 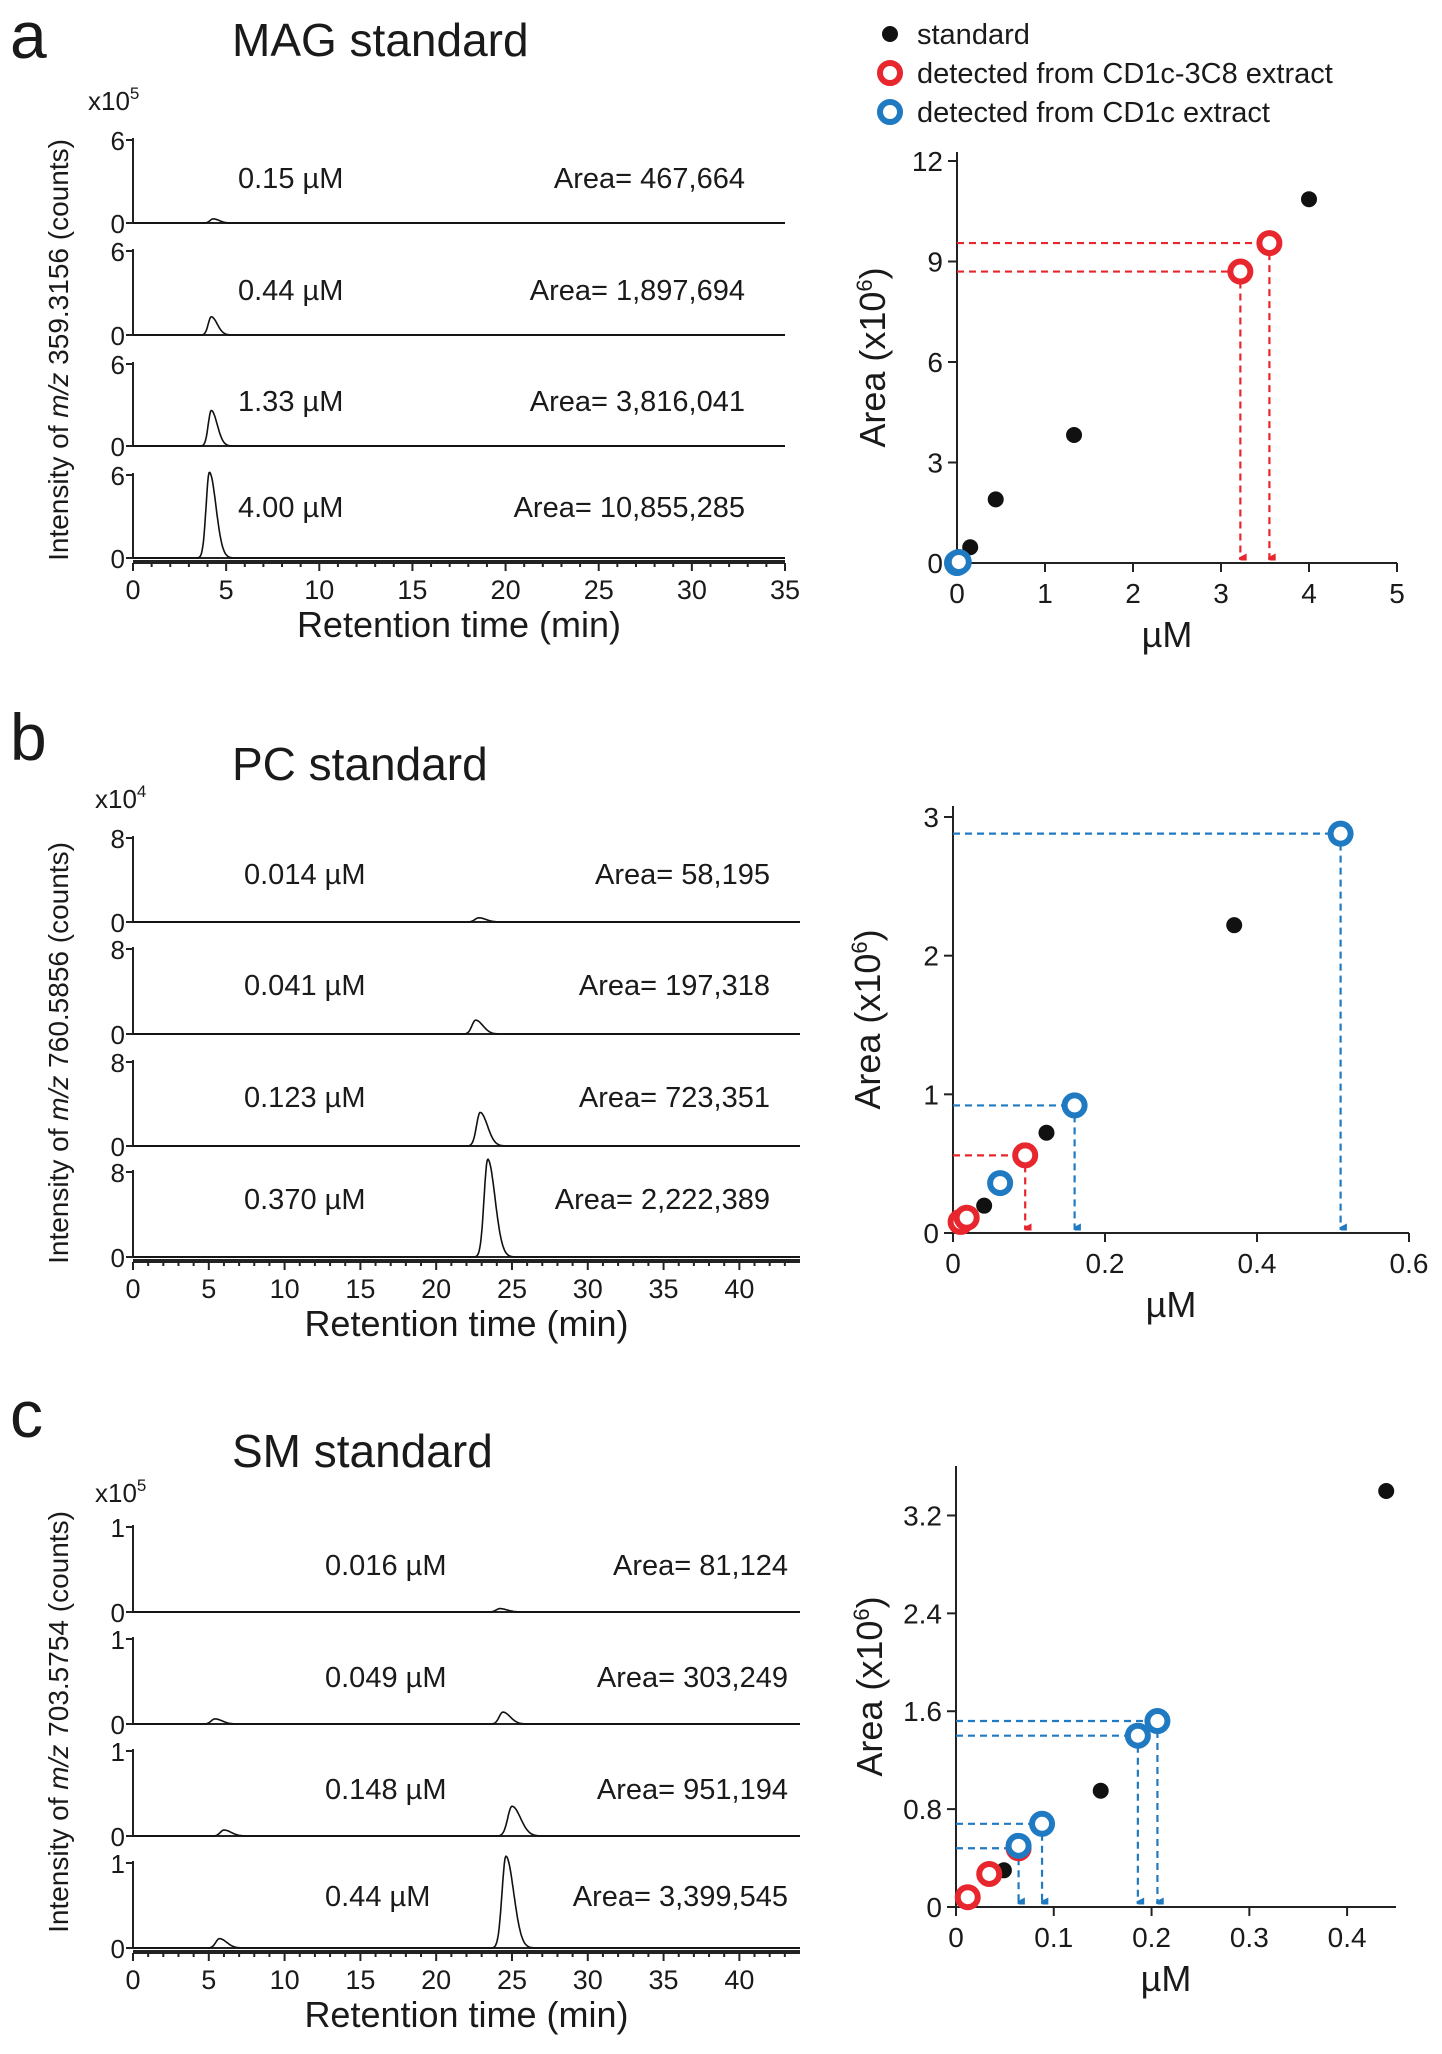 I want to click on trace-area: Area= 3,816,041, so click(x=637, y=402).